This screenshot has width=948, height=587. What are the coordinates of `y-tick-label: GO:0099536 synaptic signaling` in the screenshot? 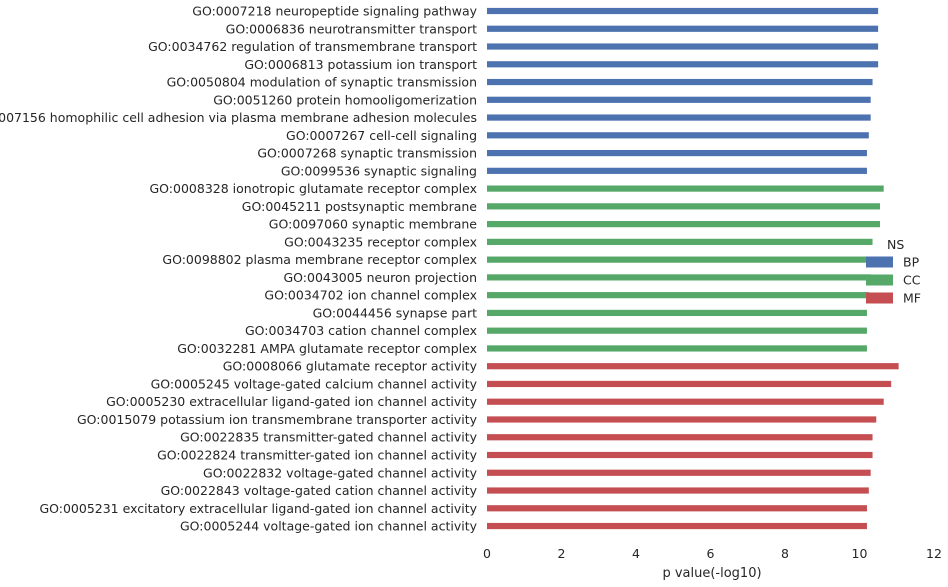 It's located at (379, 170).